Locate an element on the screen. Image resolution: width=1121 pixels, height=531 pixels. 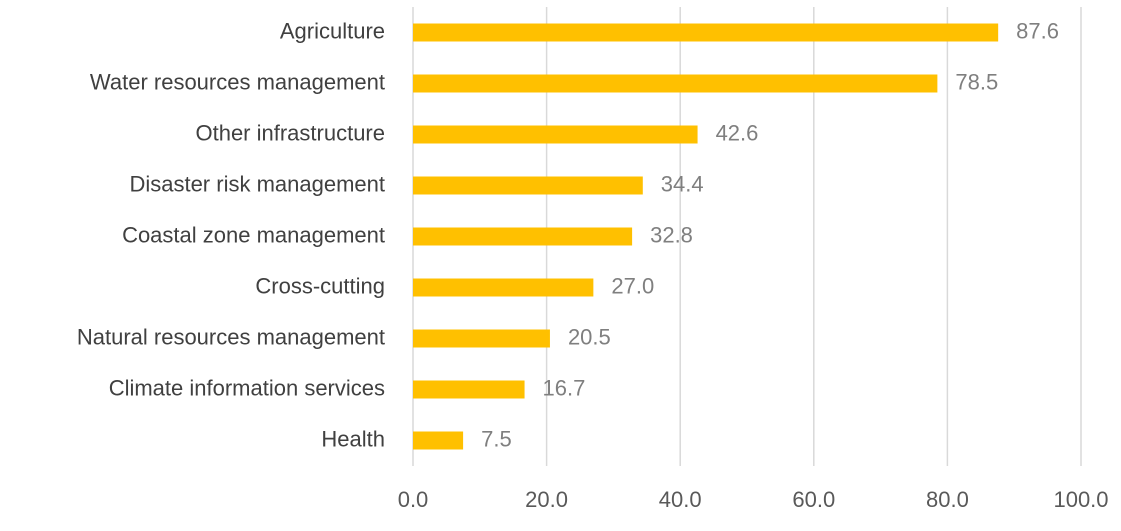
data-label: 7.5 is located at coordinates (496, 438).